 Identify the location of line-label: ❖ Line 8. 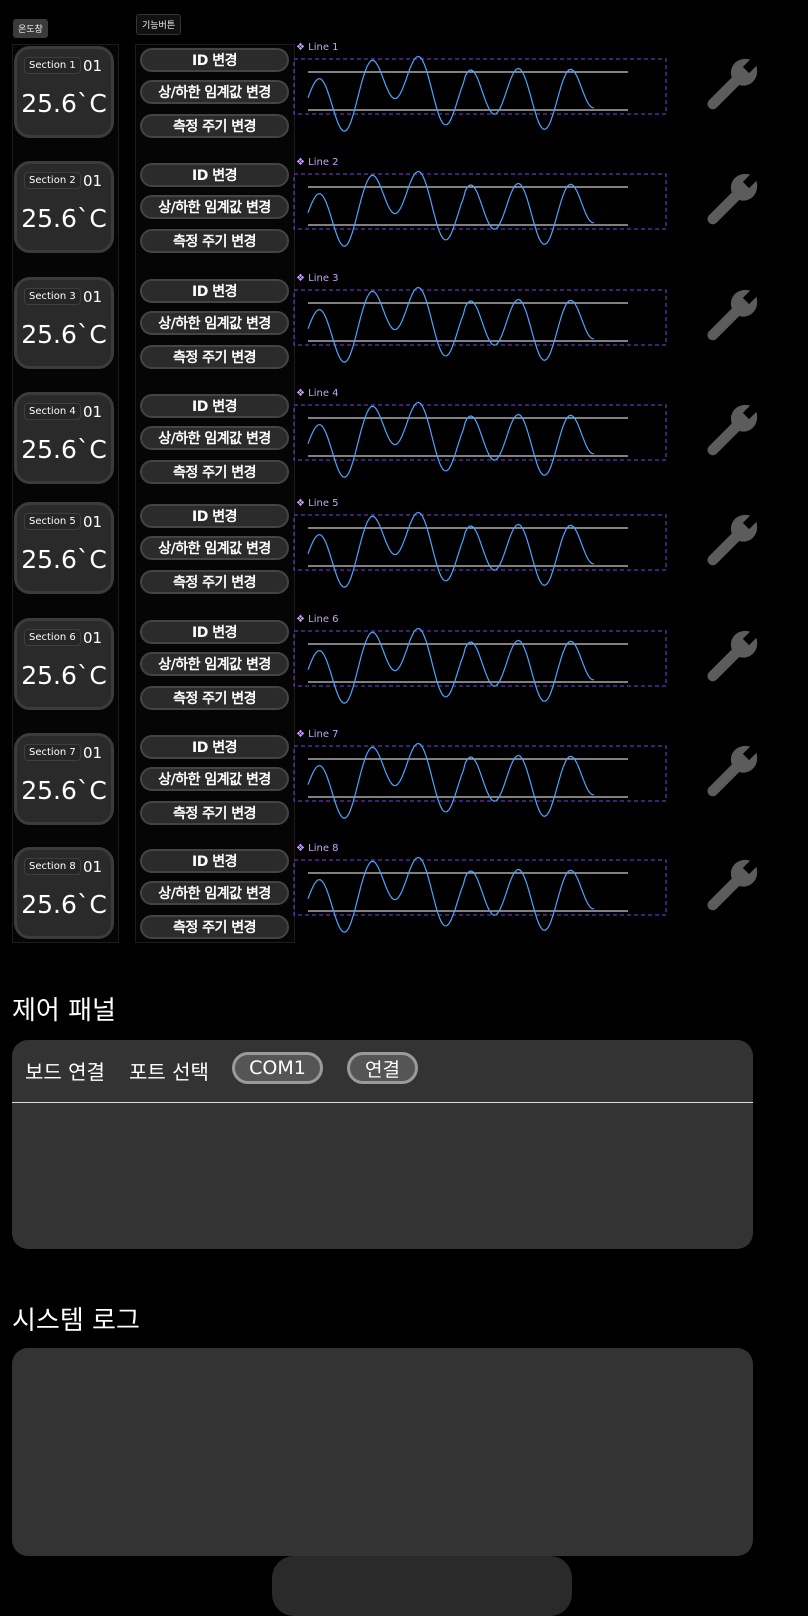
(317, 848).